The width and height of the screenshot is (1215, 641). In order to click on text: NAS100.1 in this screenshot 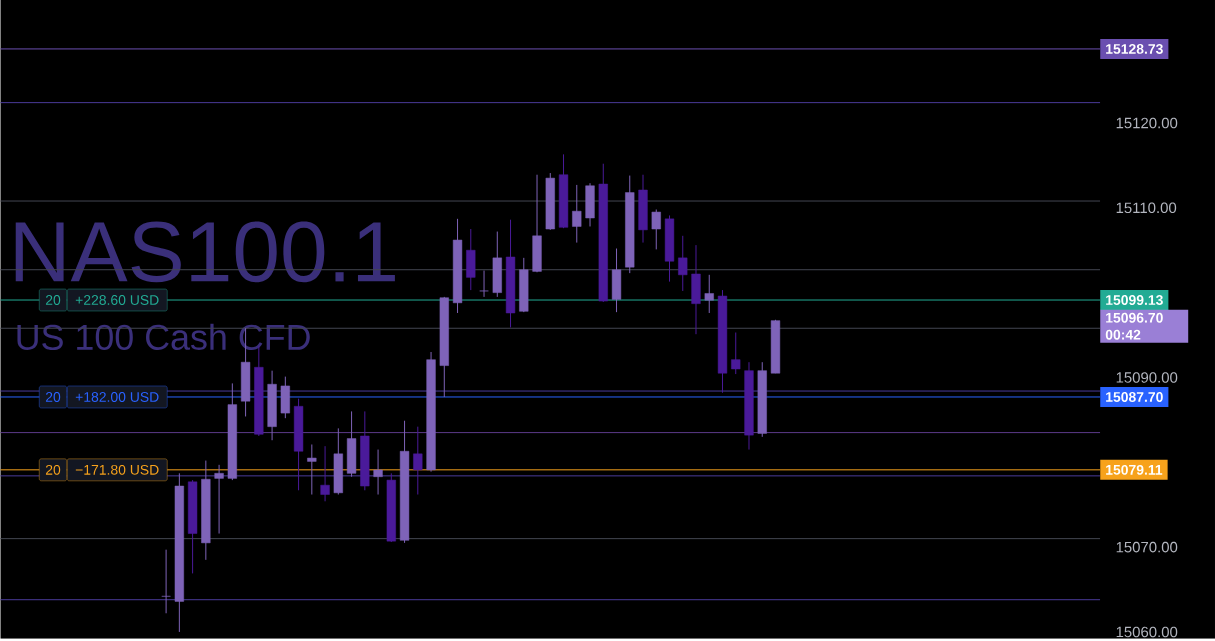, I will do `click(205, 252)`.